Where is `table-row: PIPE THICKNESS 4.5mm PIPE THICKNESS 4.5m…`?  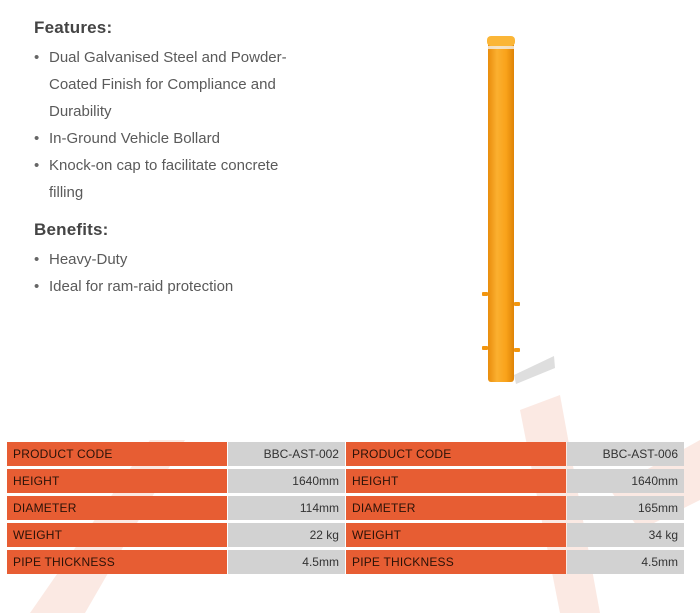 table-row: PIPE THICKNESS 4.5mm PIPE THICKNESS 4.5m… is located at coordinates (345, 562).